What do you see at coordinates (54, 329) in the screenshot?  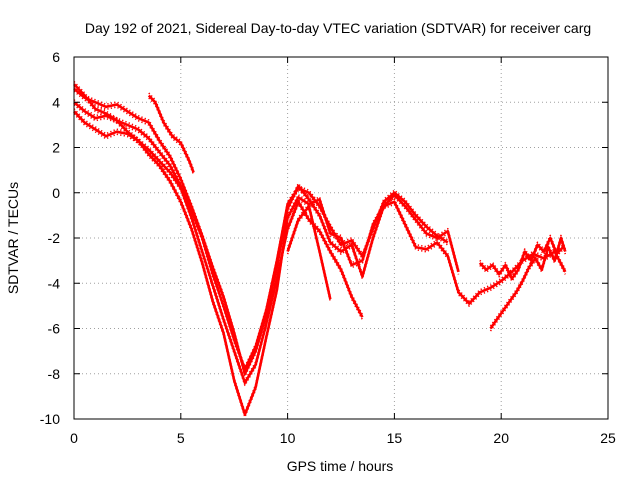 I see `y-tick-label: -6` at bounding box center [54, 329].